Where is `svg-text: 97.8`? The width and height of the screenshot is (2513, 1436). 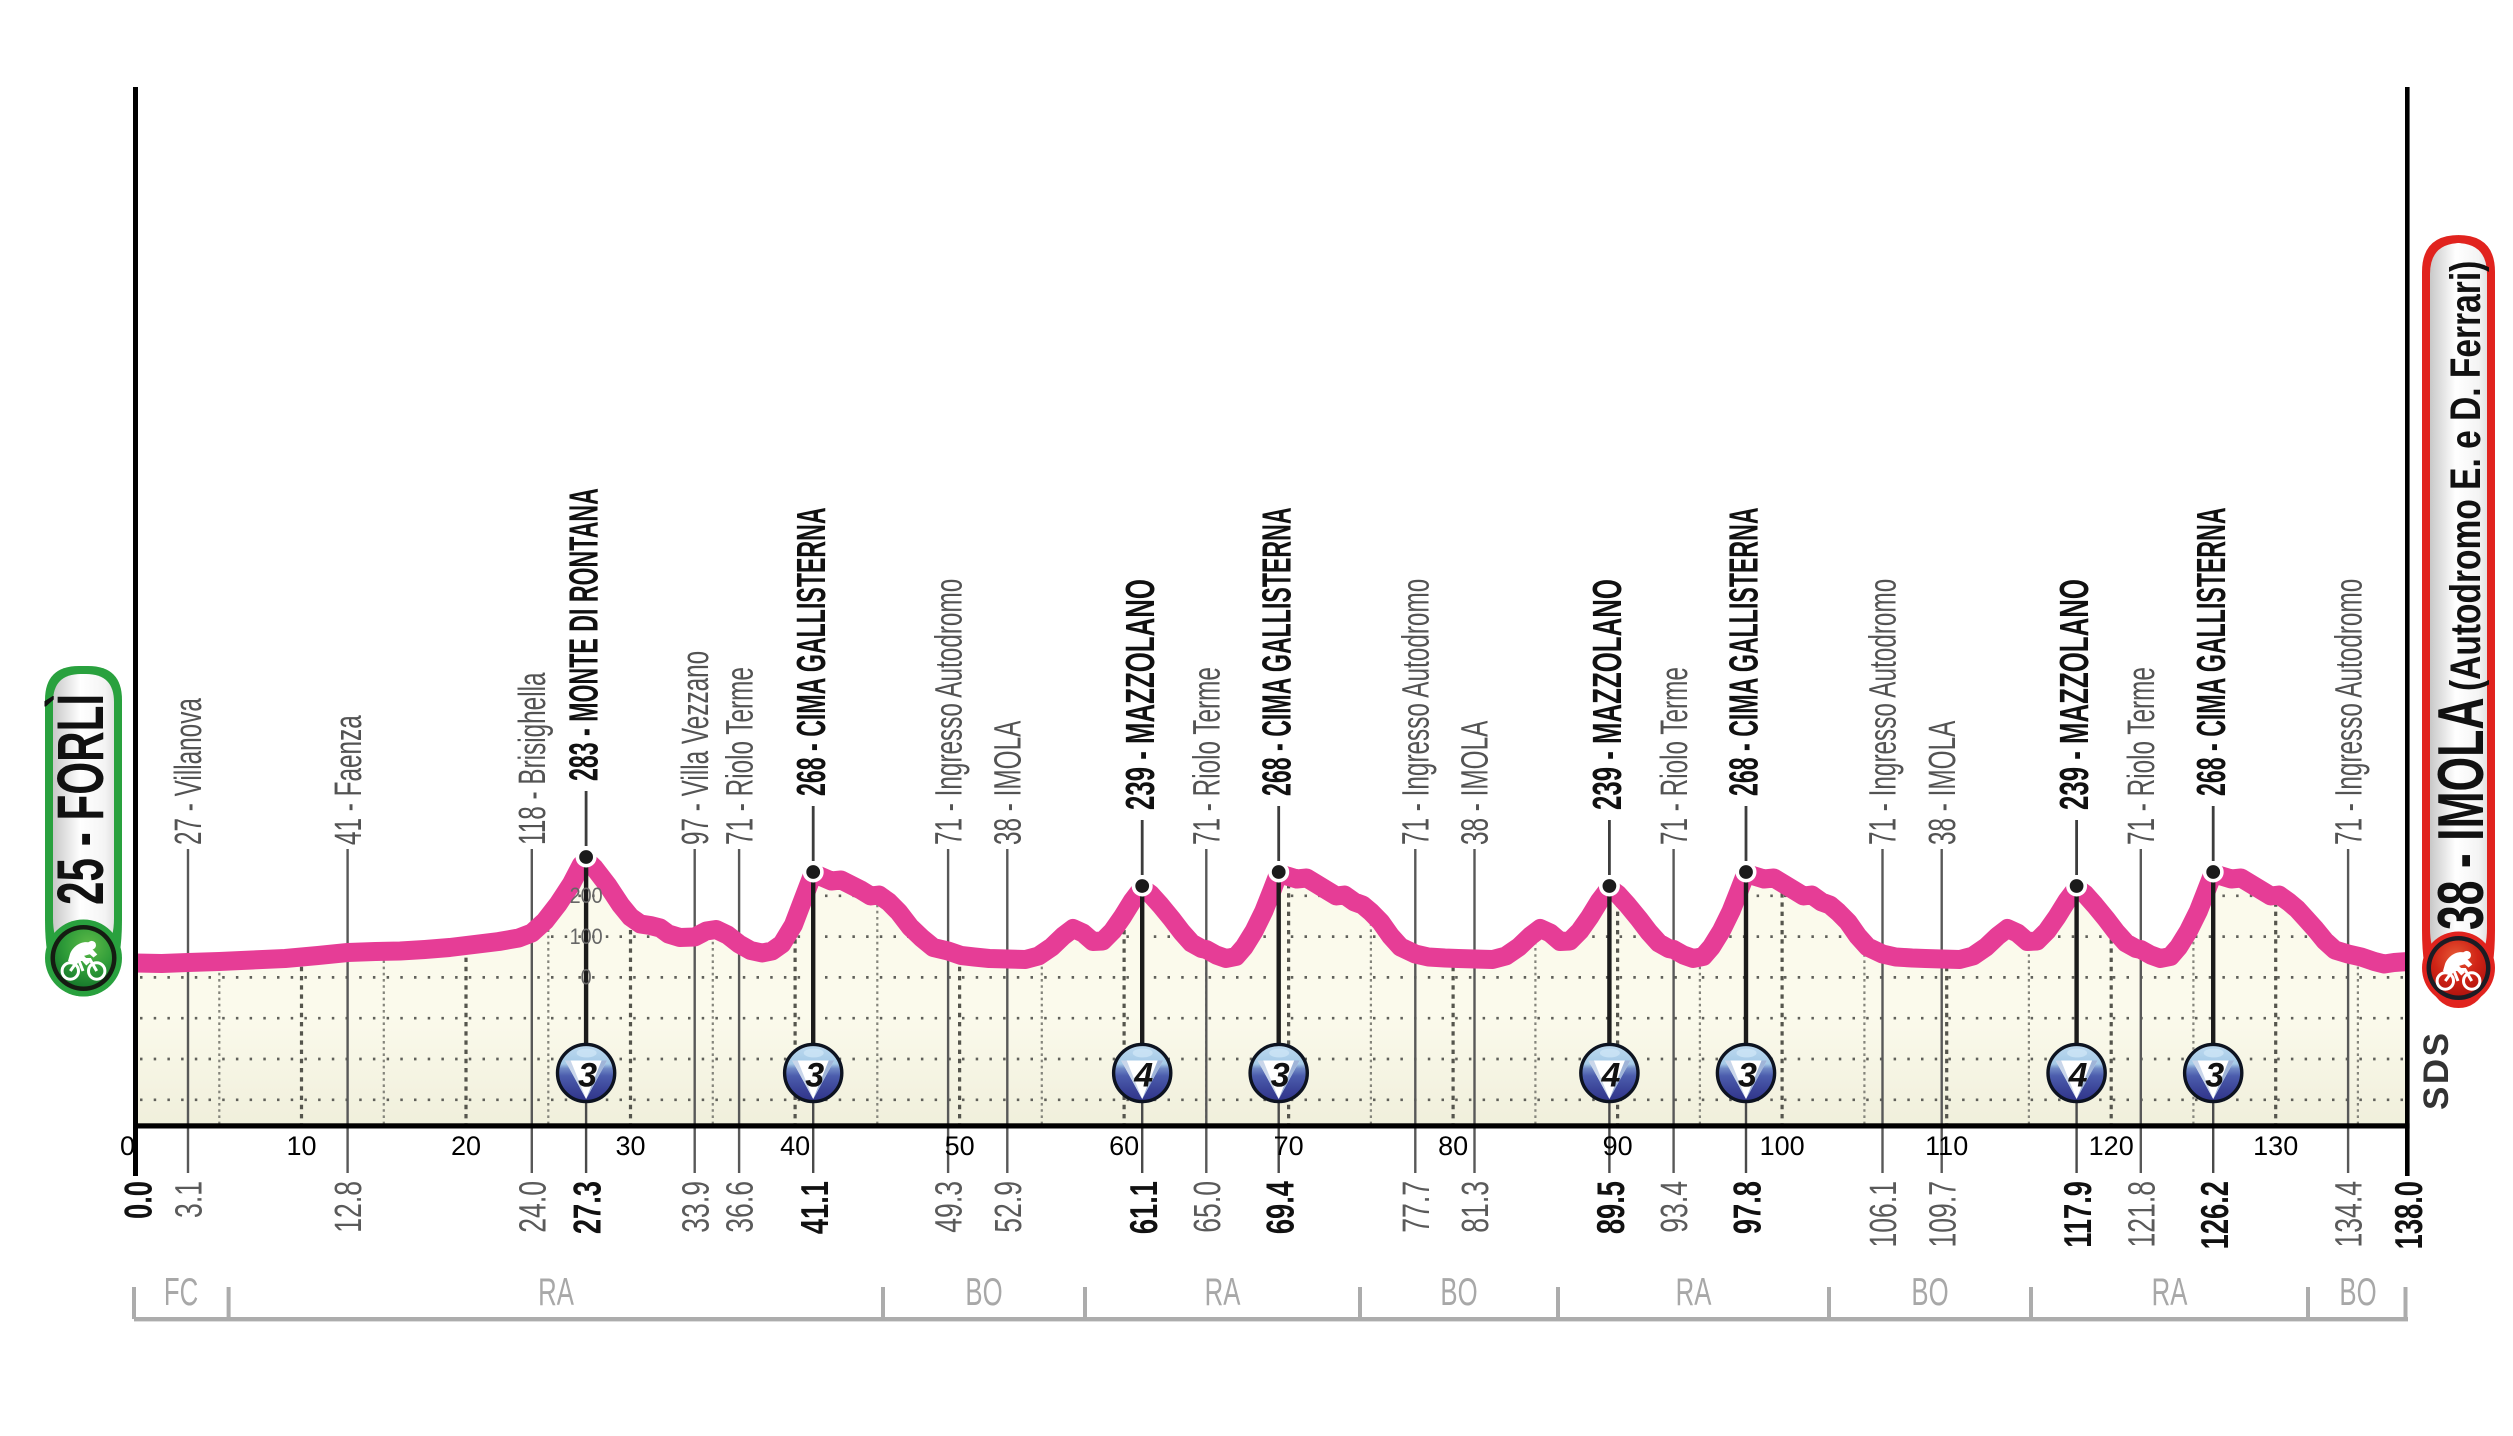
svg-text: 97.8 is located at coordinates (1748, 1207).